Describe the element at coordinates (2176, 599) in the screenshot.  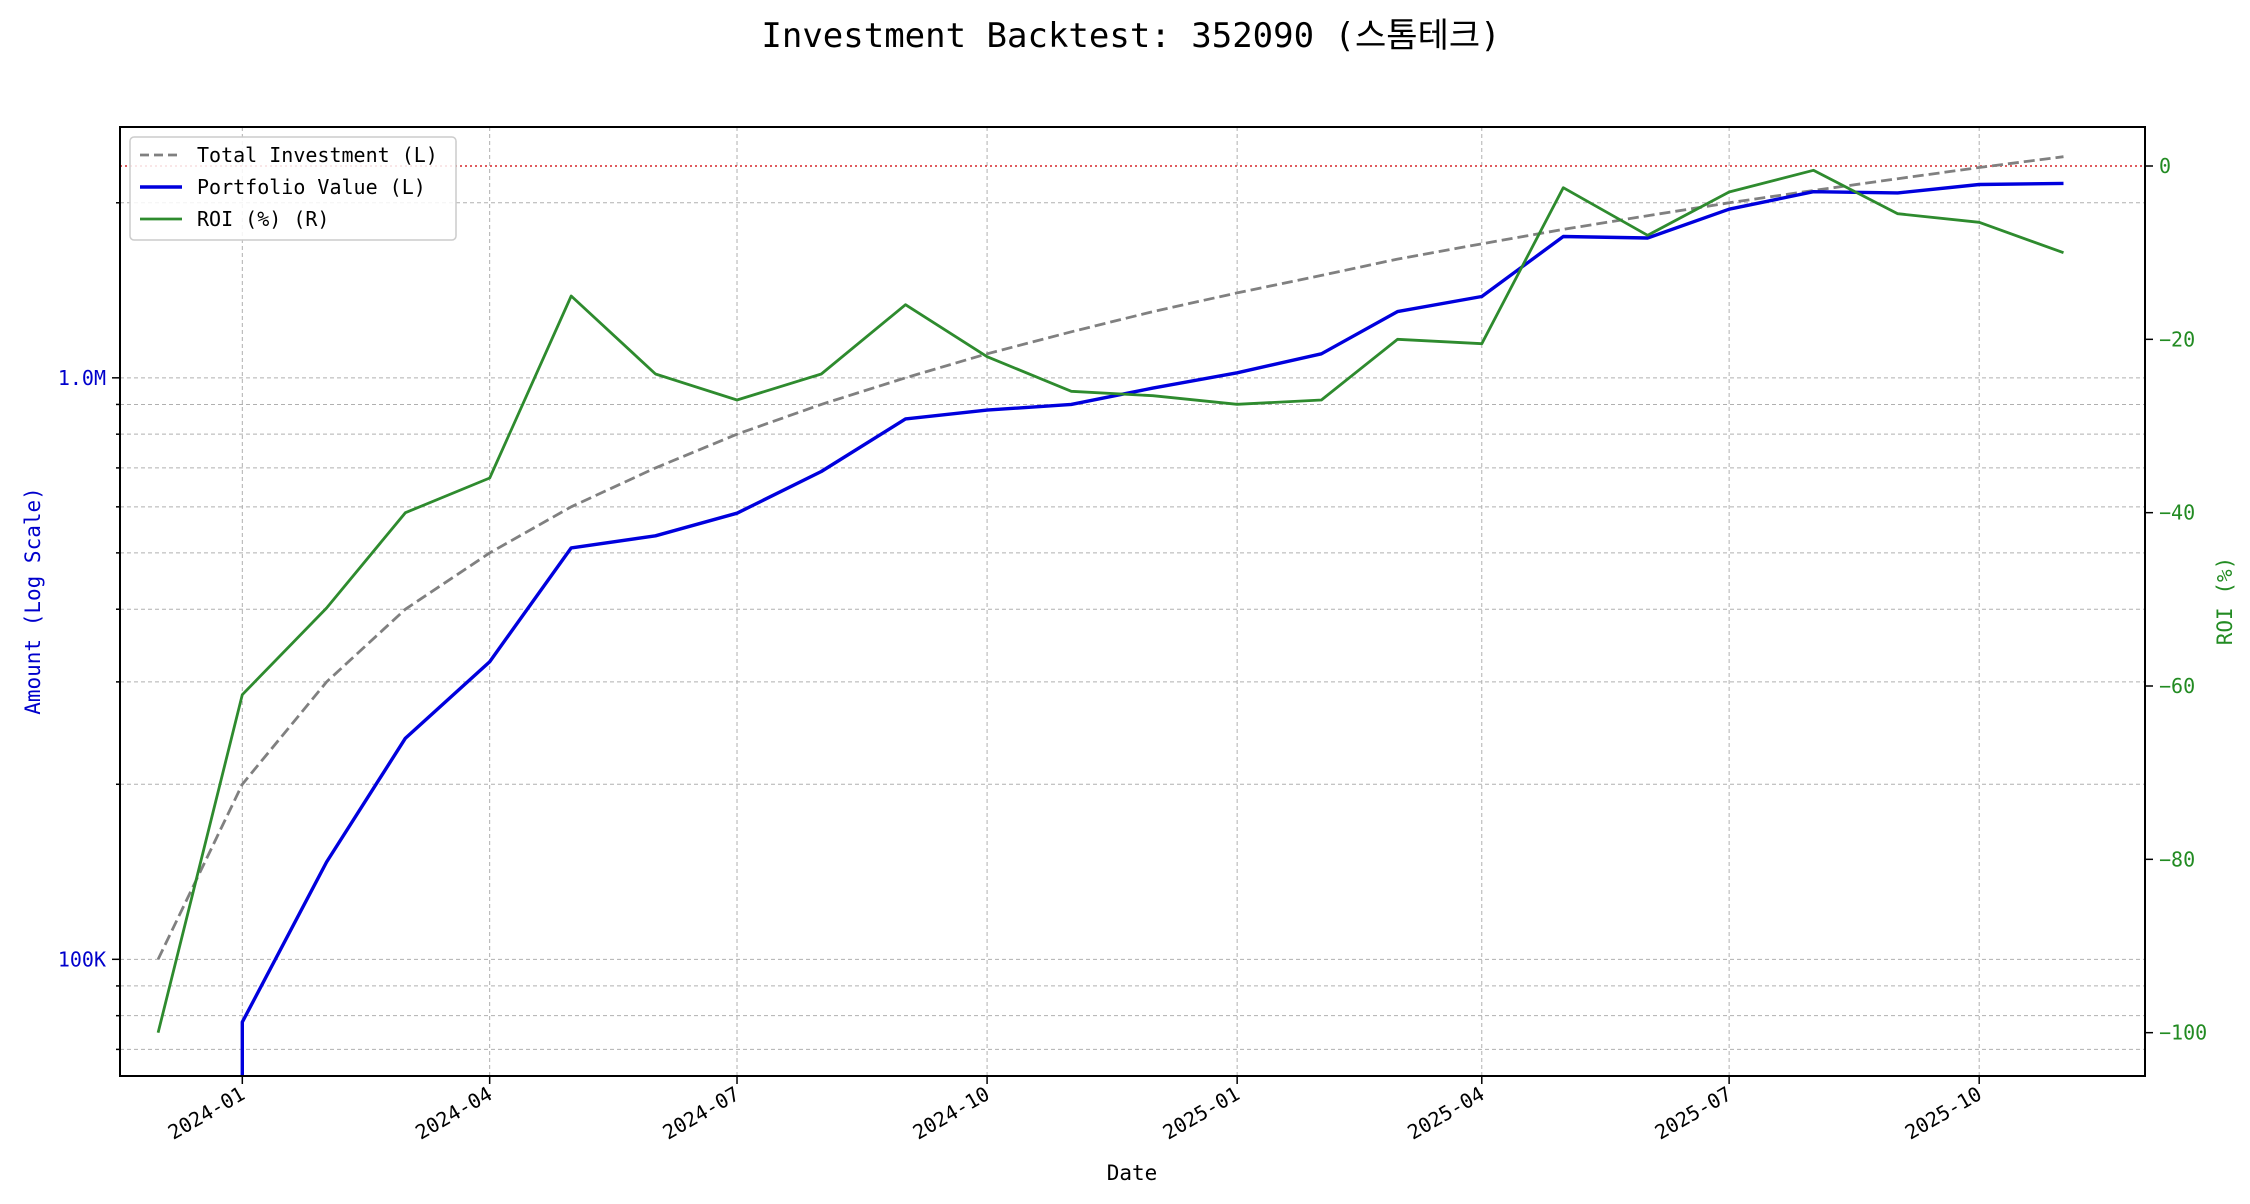
I see `right-y-axis: 0 −20 −40 −60 −80 −100` at that location.